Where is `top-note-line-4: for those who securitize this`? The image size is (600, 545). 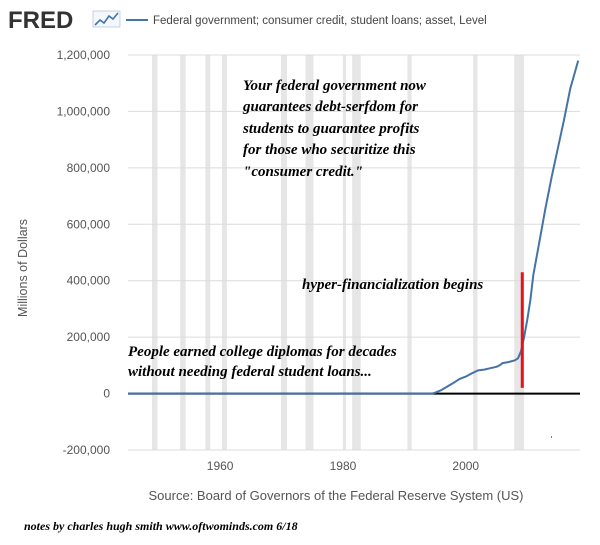
top-note-line-4: for those who securitize this is located at coordinates (329, 150).